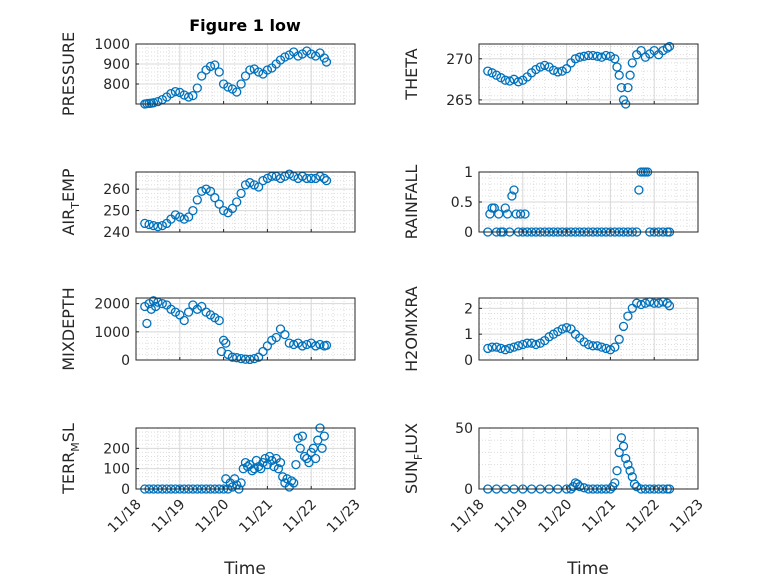 This screenshot has width=778, height=583. I want to click on subplot-sun-flux-x-tick-label: 11/18, so click(468, 516).